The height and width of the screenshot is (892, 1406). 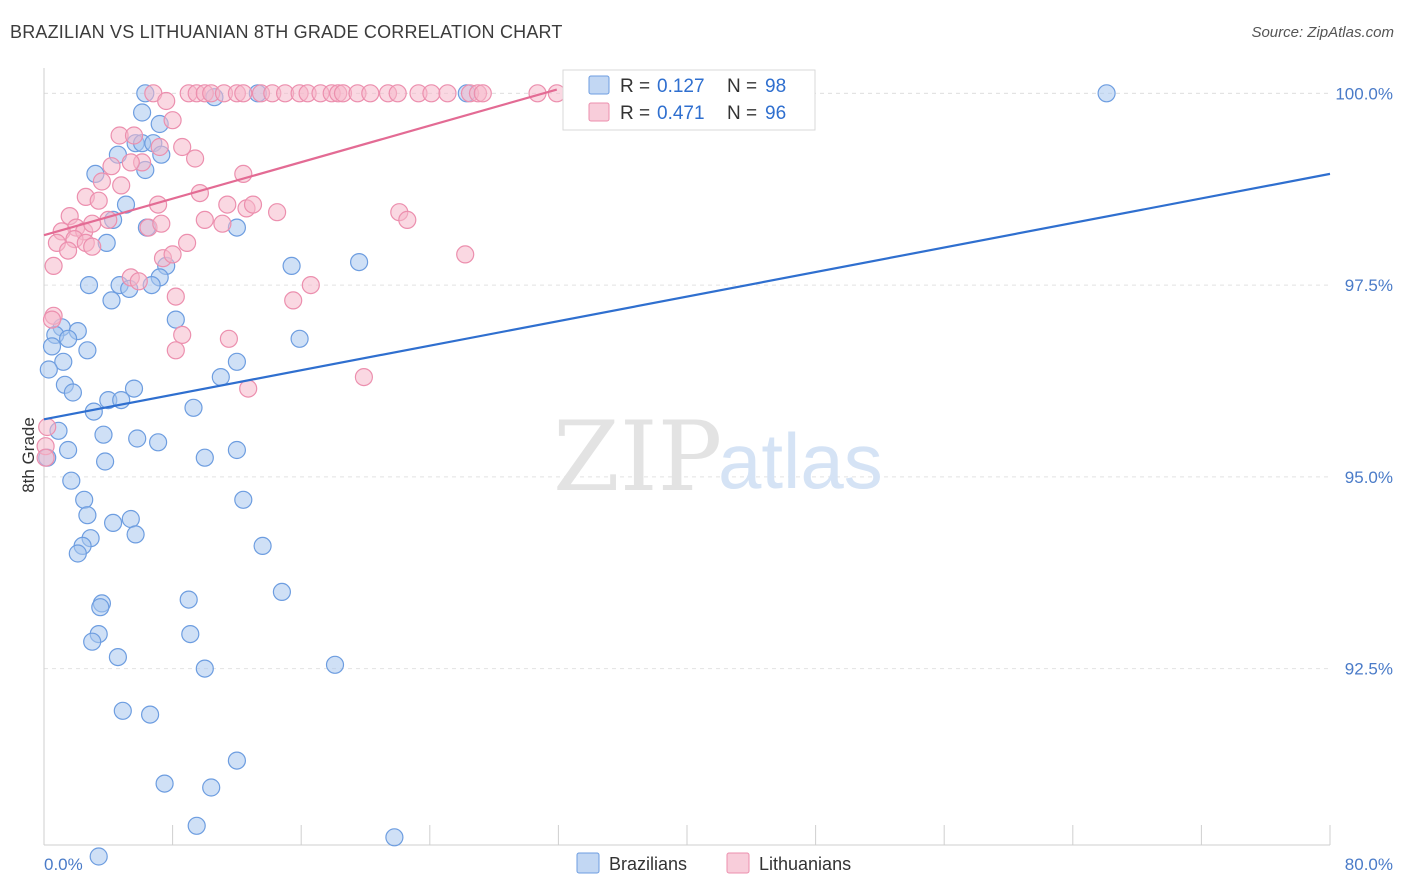 What do you see at coordinates (1369, 477) in the screenshot?
I see `y-tick-label: 95.0%` at bounding box center [1369, 477].